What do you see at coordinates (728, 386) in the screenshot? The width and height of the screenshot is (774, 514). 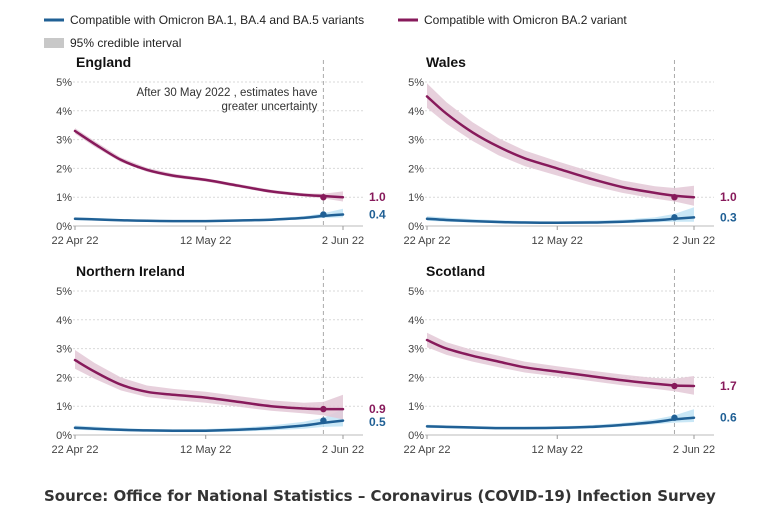 I see `end-label-ba2: 1.7` at bounding box center [728, 386].